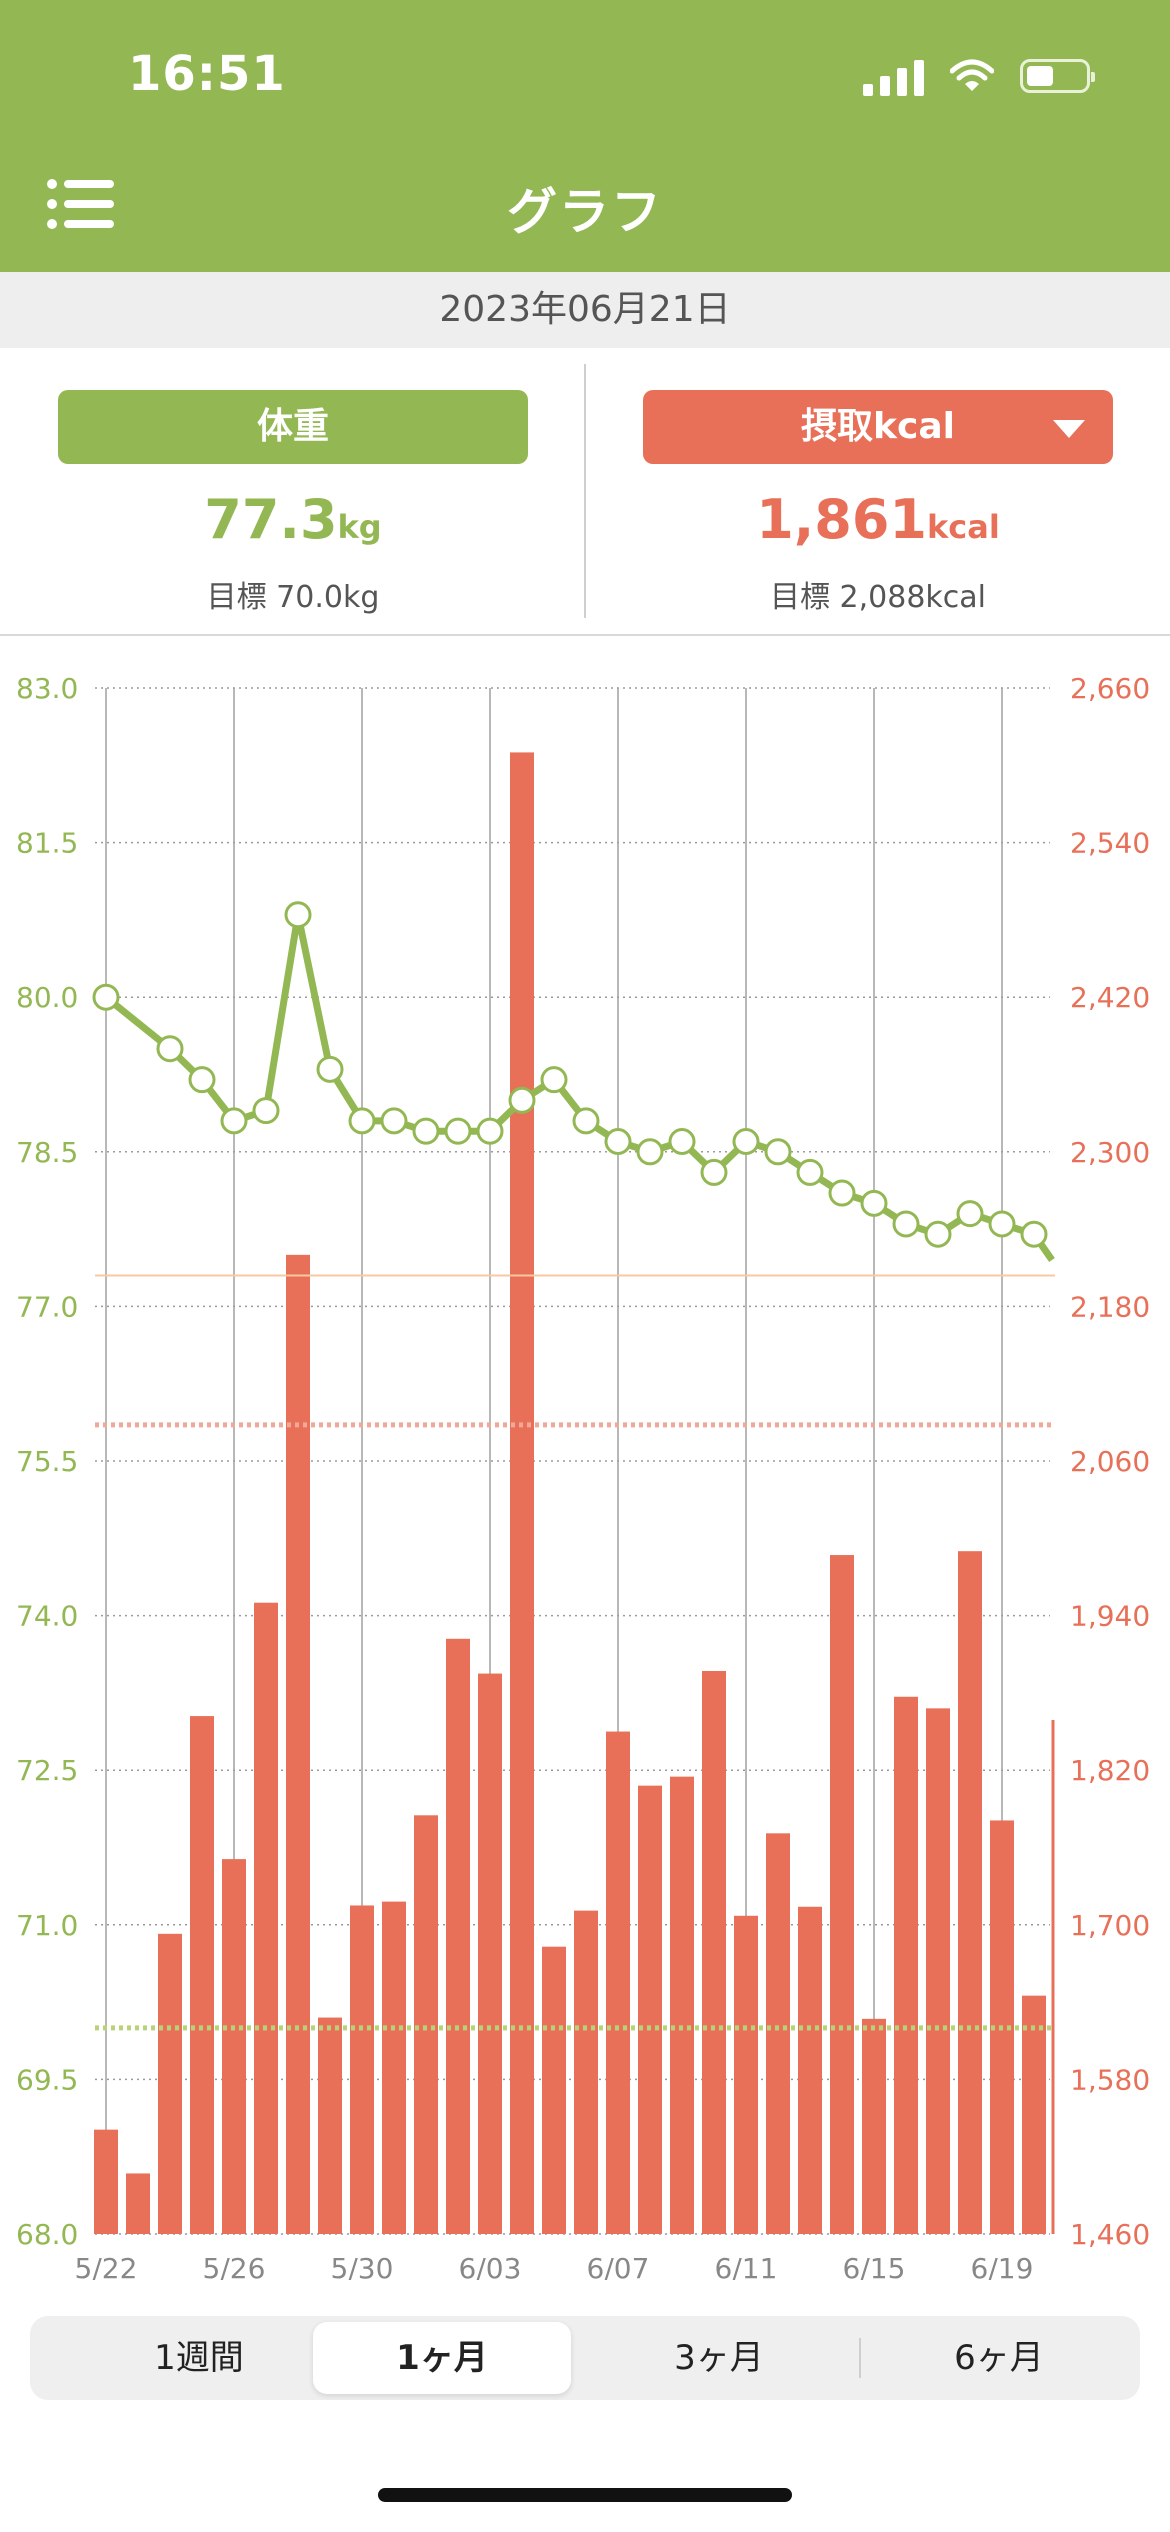  I want to click on summary-divider, so click(585, 491).